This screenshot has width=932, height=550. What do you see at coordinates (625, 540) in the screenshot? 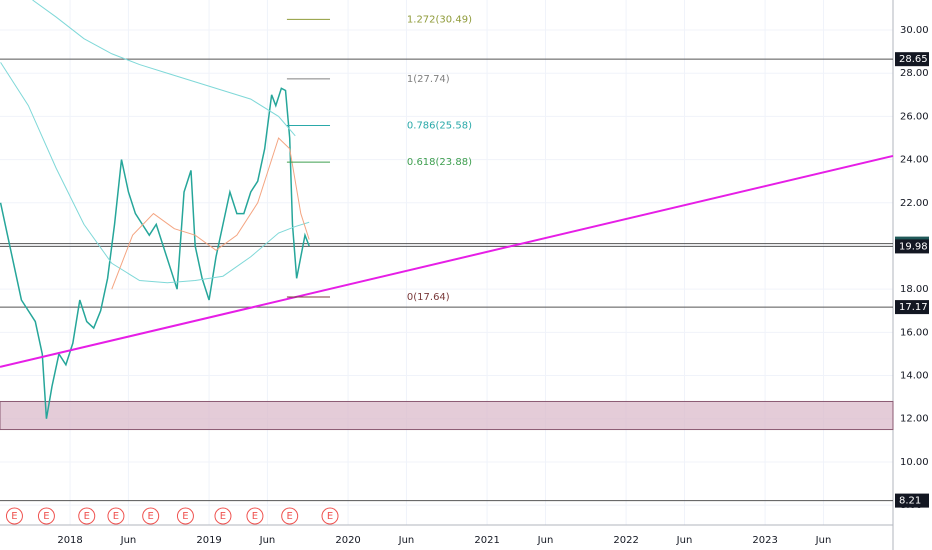
I see `x-tick-label: 2022` at bounding box center [625, 540].